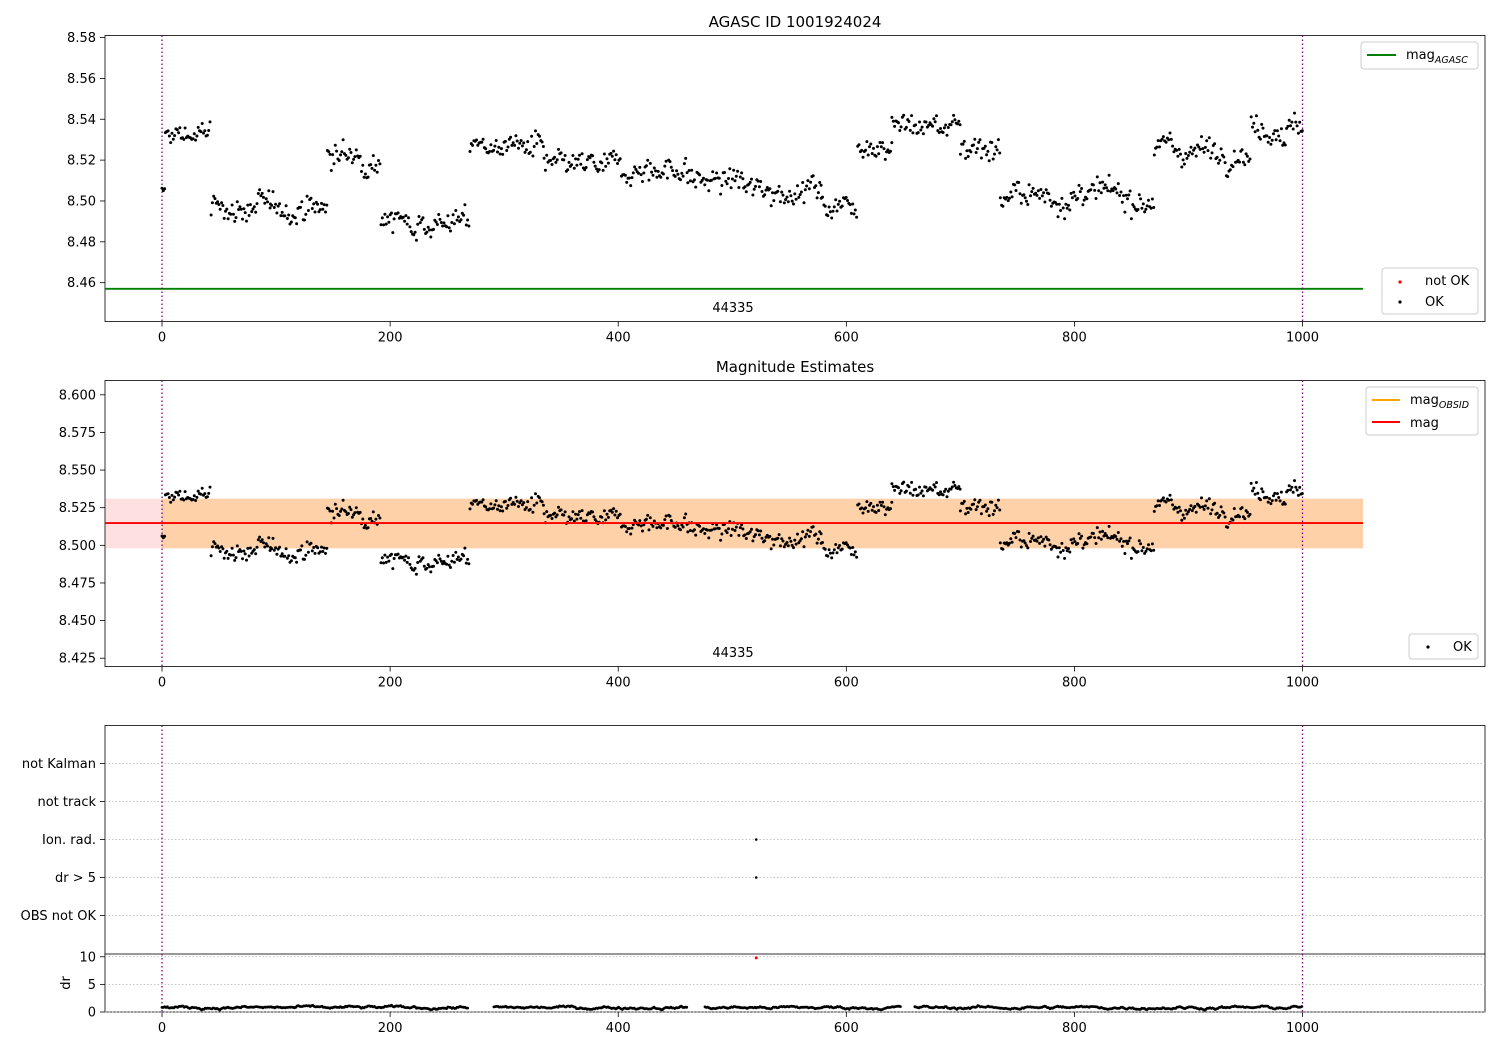  Describe the element at coordinates (66, 802) in the screenshot. I see `category-label: not track` at that location.